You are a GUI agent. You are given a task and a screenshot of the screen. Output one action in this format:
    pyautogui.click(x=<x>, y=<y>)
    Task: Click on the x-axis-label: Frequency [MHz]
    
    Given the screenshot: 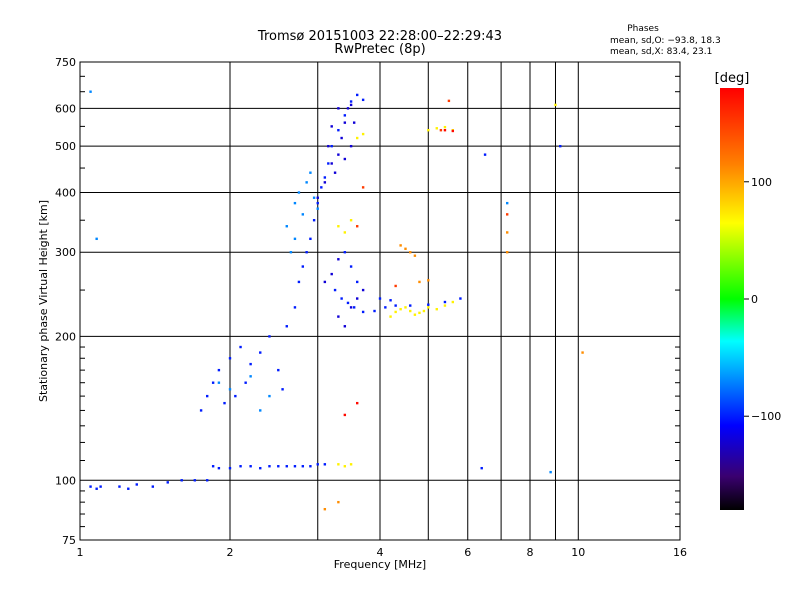 What is the action you would take?
    pyautogui.click(x=380, y=564)
    